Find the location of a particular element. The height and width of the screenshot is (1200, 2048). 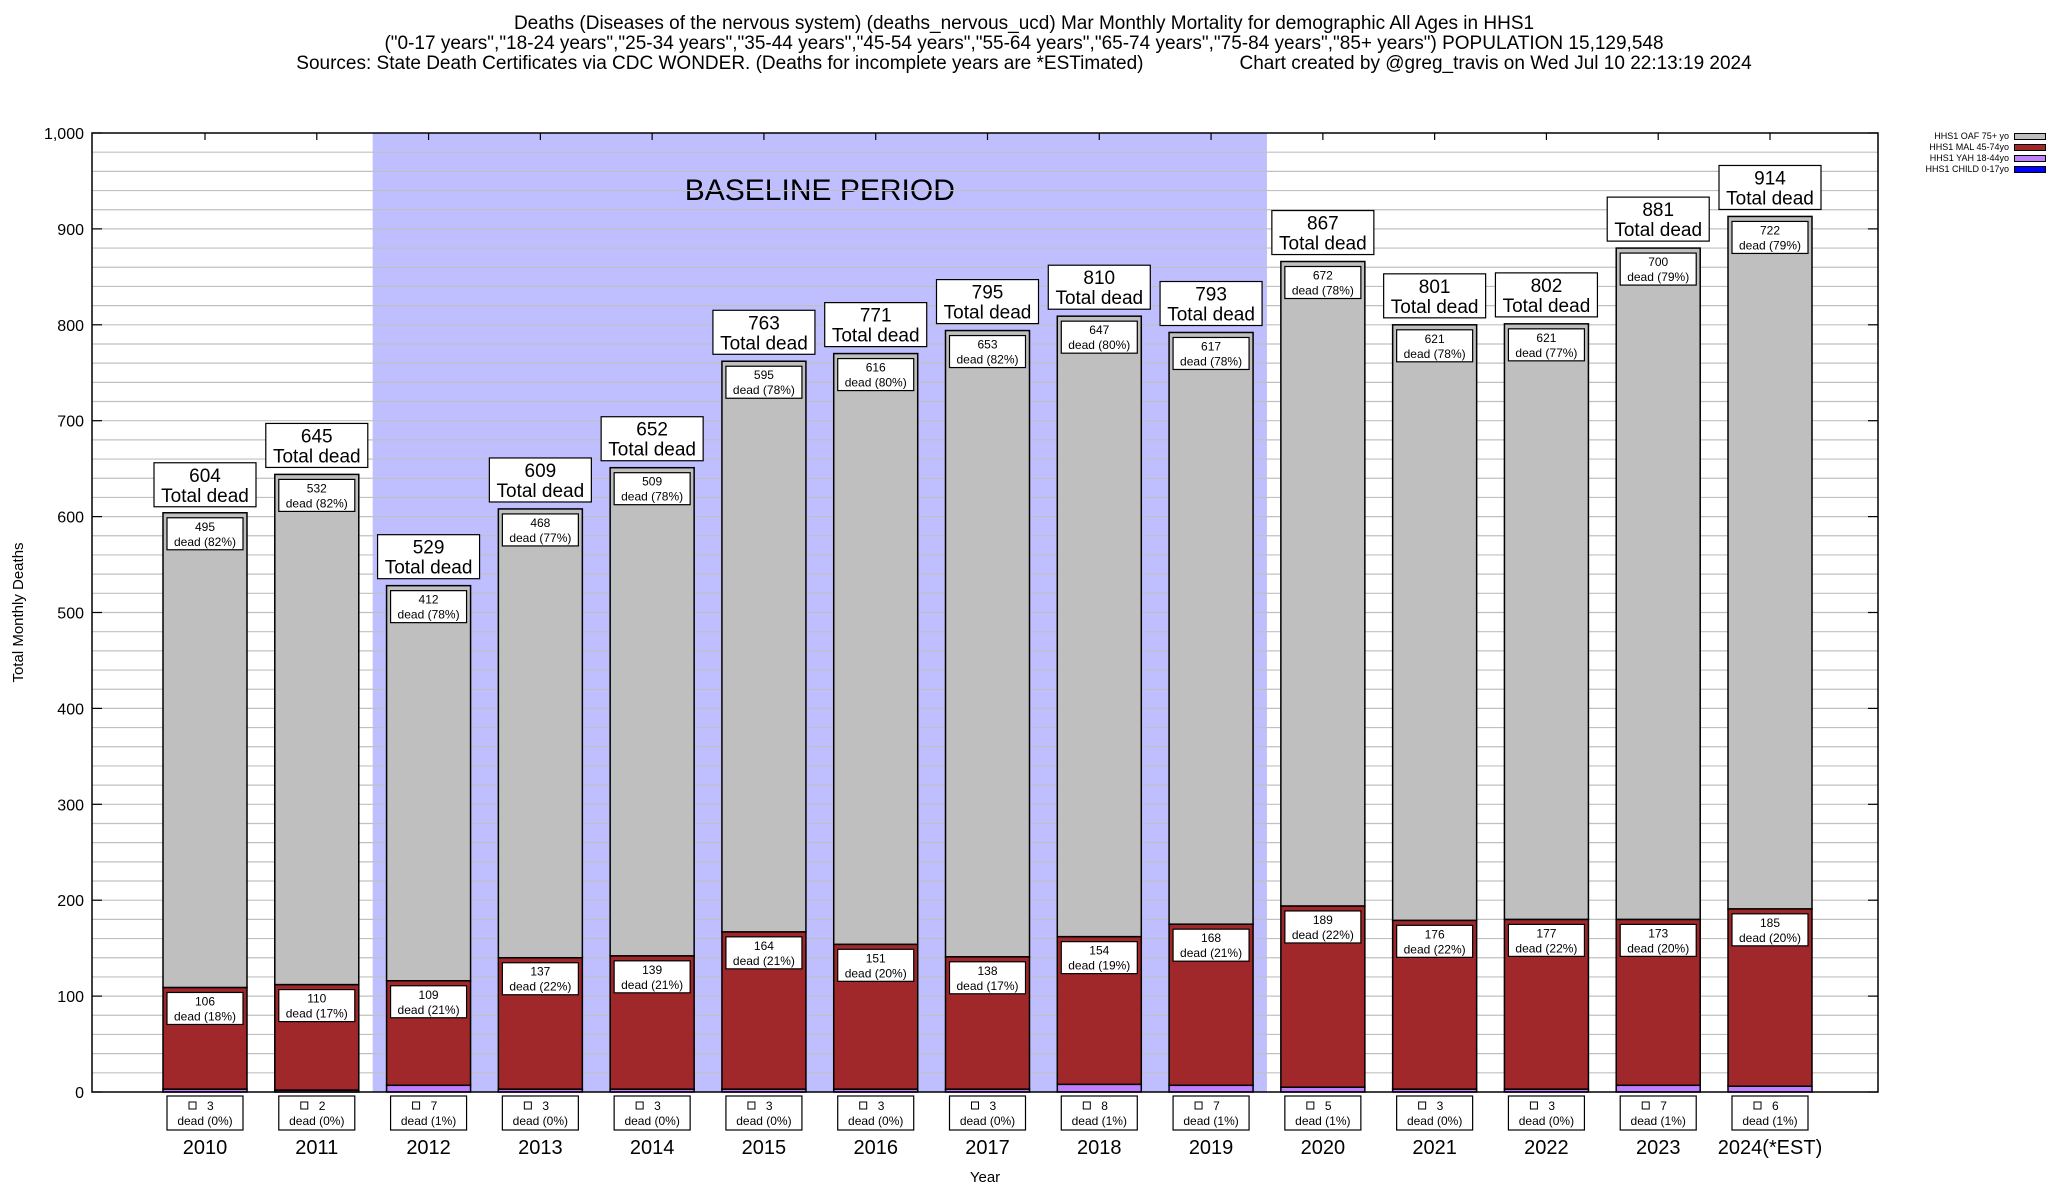

x-tick-label: 2016 is located at coordinates (875, 1148).